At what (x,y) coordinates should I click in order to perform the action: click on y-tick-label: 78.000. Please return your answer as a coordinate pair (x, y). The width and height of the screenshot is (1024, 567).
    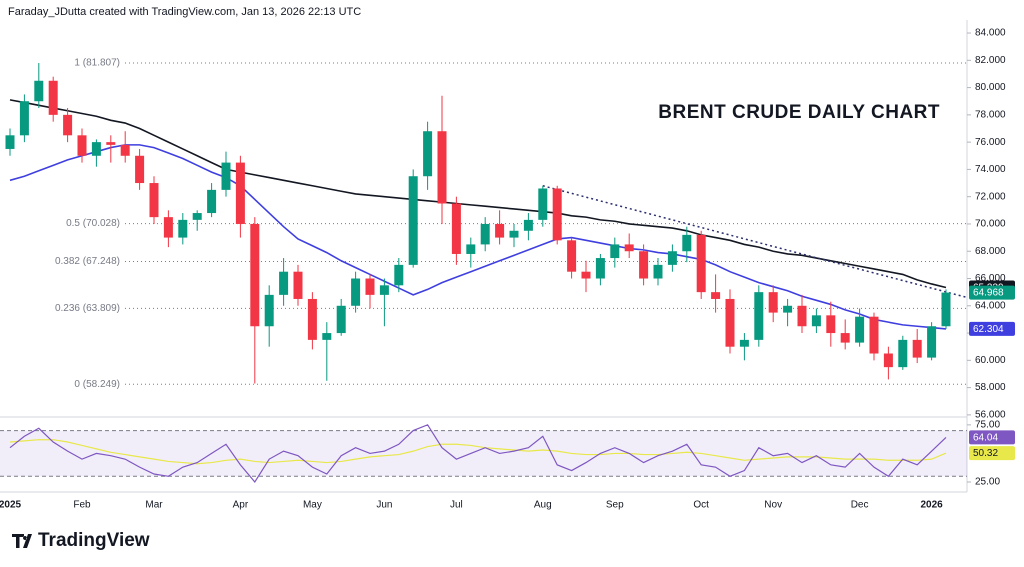
    Looking at the image, I should click on (990, 115).